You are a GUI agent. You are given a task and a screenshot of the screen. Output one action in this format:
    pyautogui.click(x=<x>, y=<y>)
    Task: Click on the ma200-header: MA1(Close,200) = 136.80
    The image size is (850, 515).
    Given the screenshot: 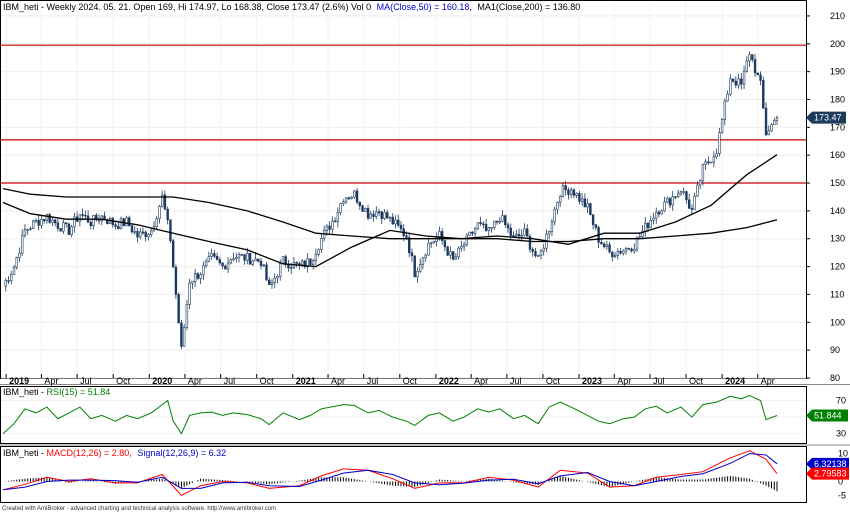 What is the action you would take?
    pyautogui.click(x=528, y=7)
    